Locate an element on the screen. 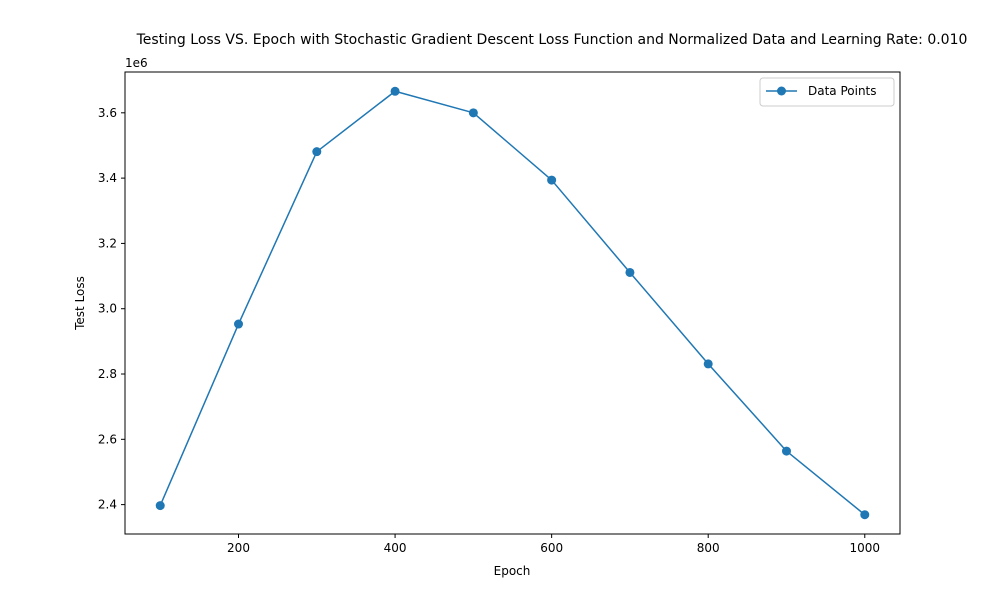 Image resolution: width=1000 pixels, height=600 pixels. x-tick-label: 1000 is located at coordinates (864, 548).